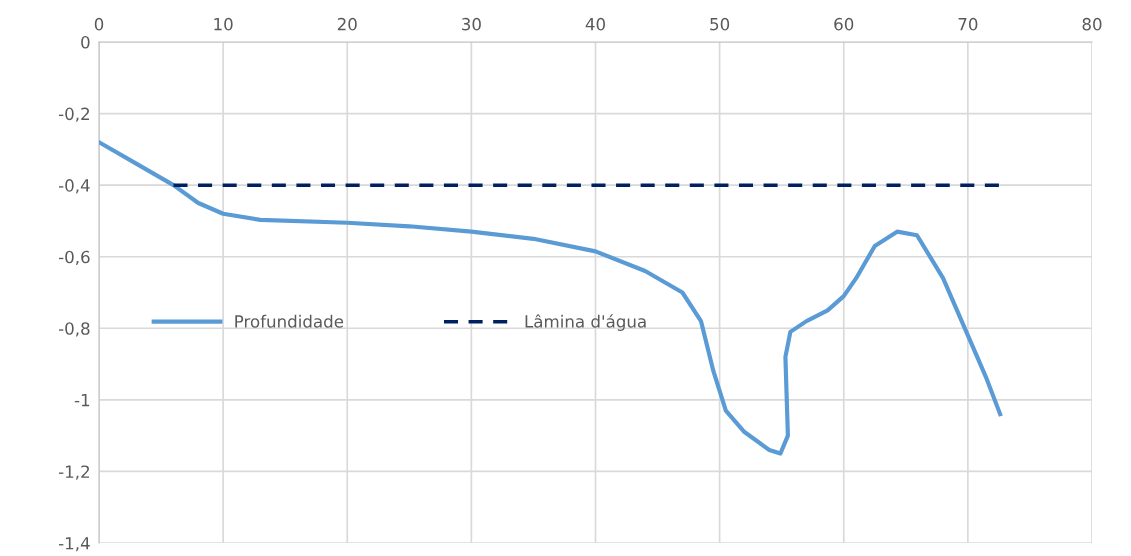 The height and width of the screenshot is (556, 1131). I want to click on y-tick-label: -1,4, so click(74, 544).